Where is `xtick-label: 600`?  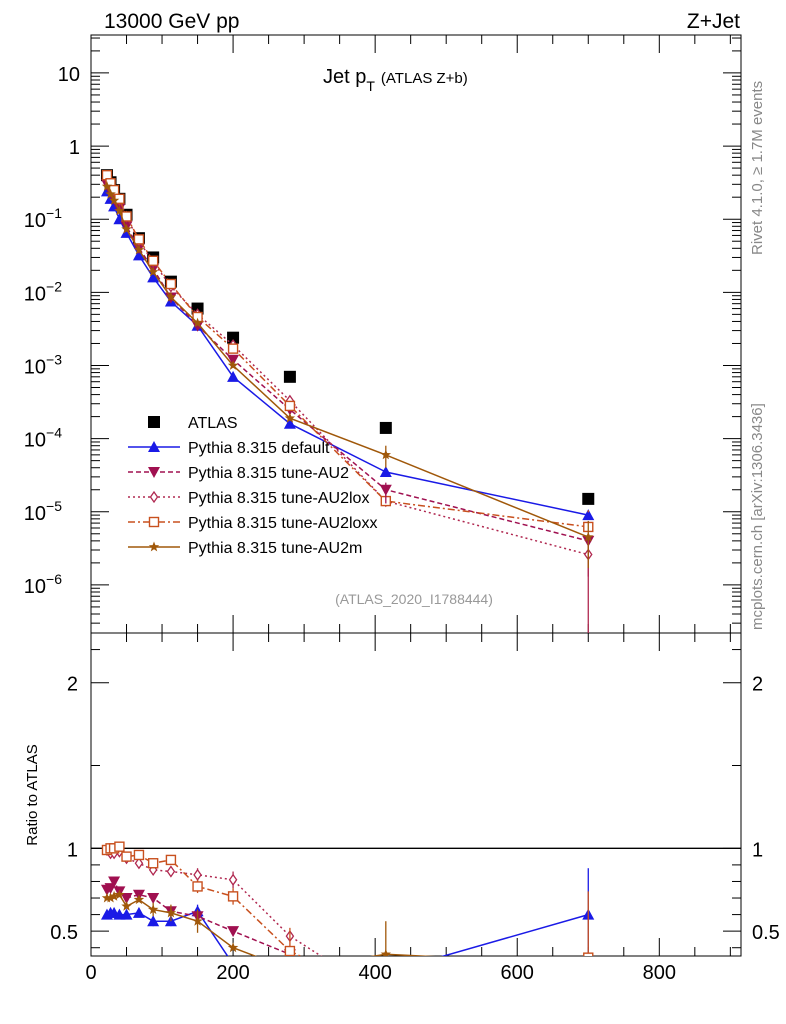 xtick-label: 600 is located at coordinates (517, 973).